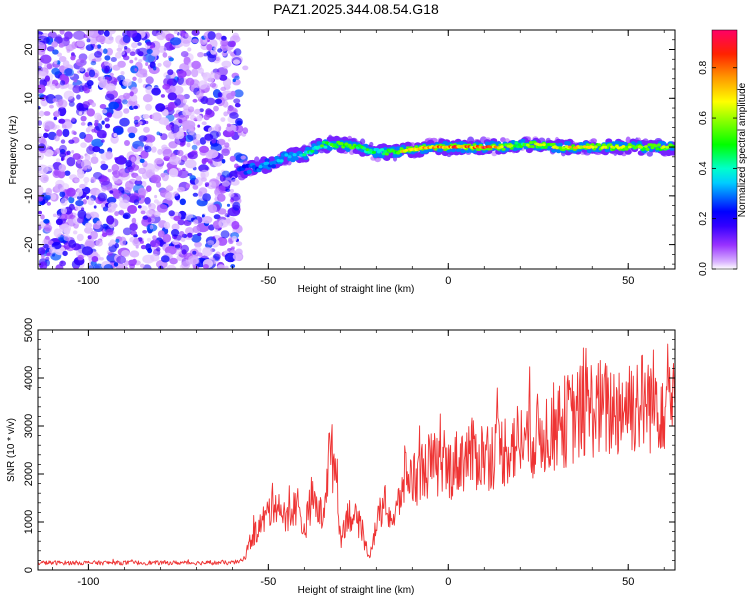 The width and height of the screenshot is (750, 600). I want to click on colorbar-gradient, so click(724, 149).